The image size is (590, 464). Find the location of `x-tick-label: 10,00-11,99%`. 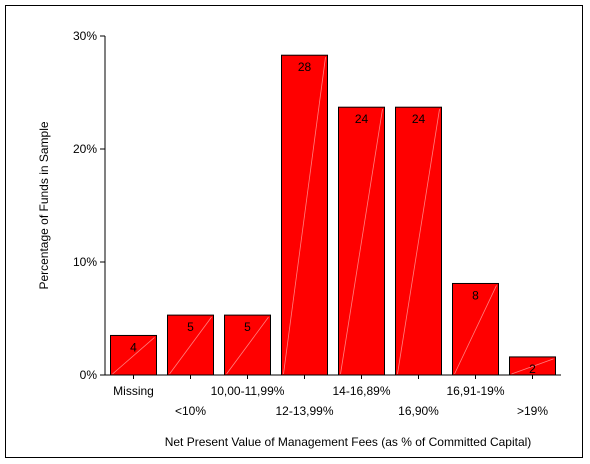

x-tick-label: 10,00-11,99% is located at coordinates (248, 391).